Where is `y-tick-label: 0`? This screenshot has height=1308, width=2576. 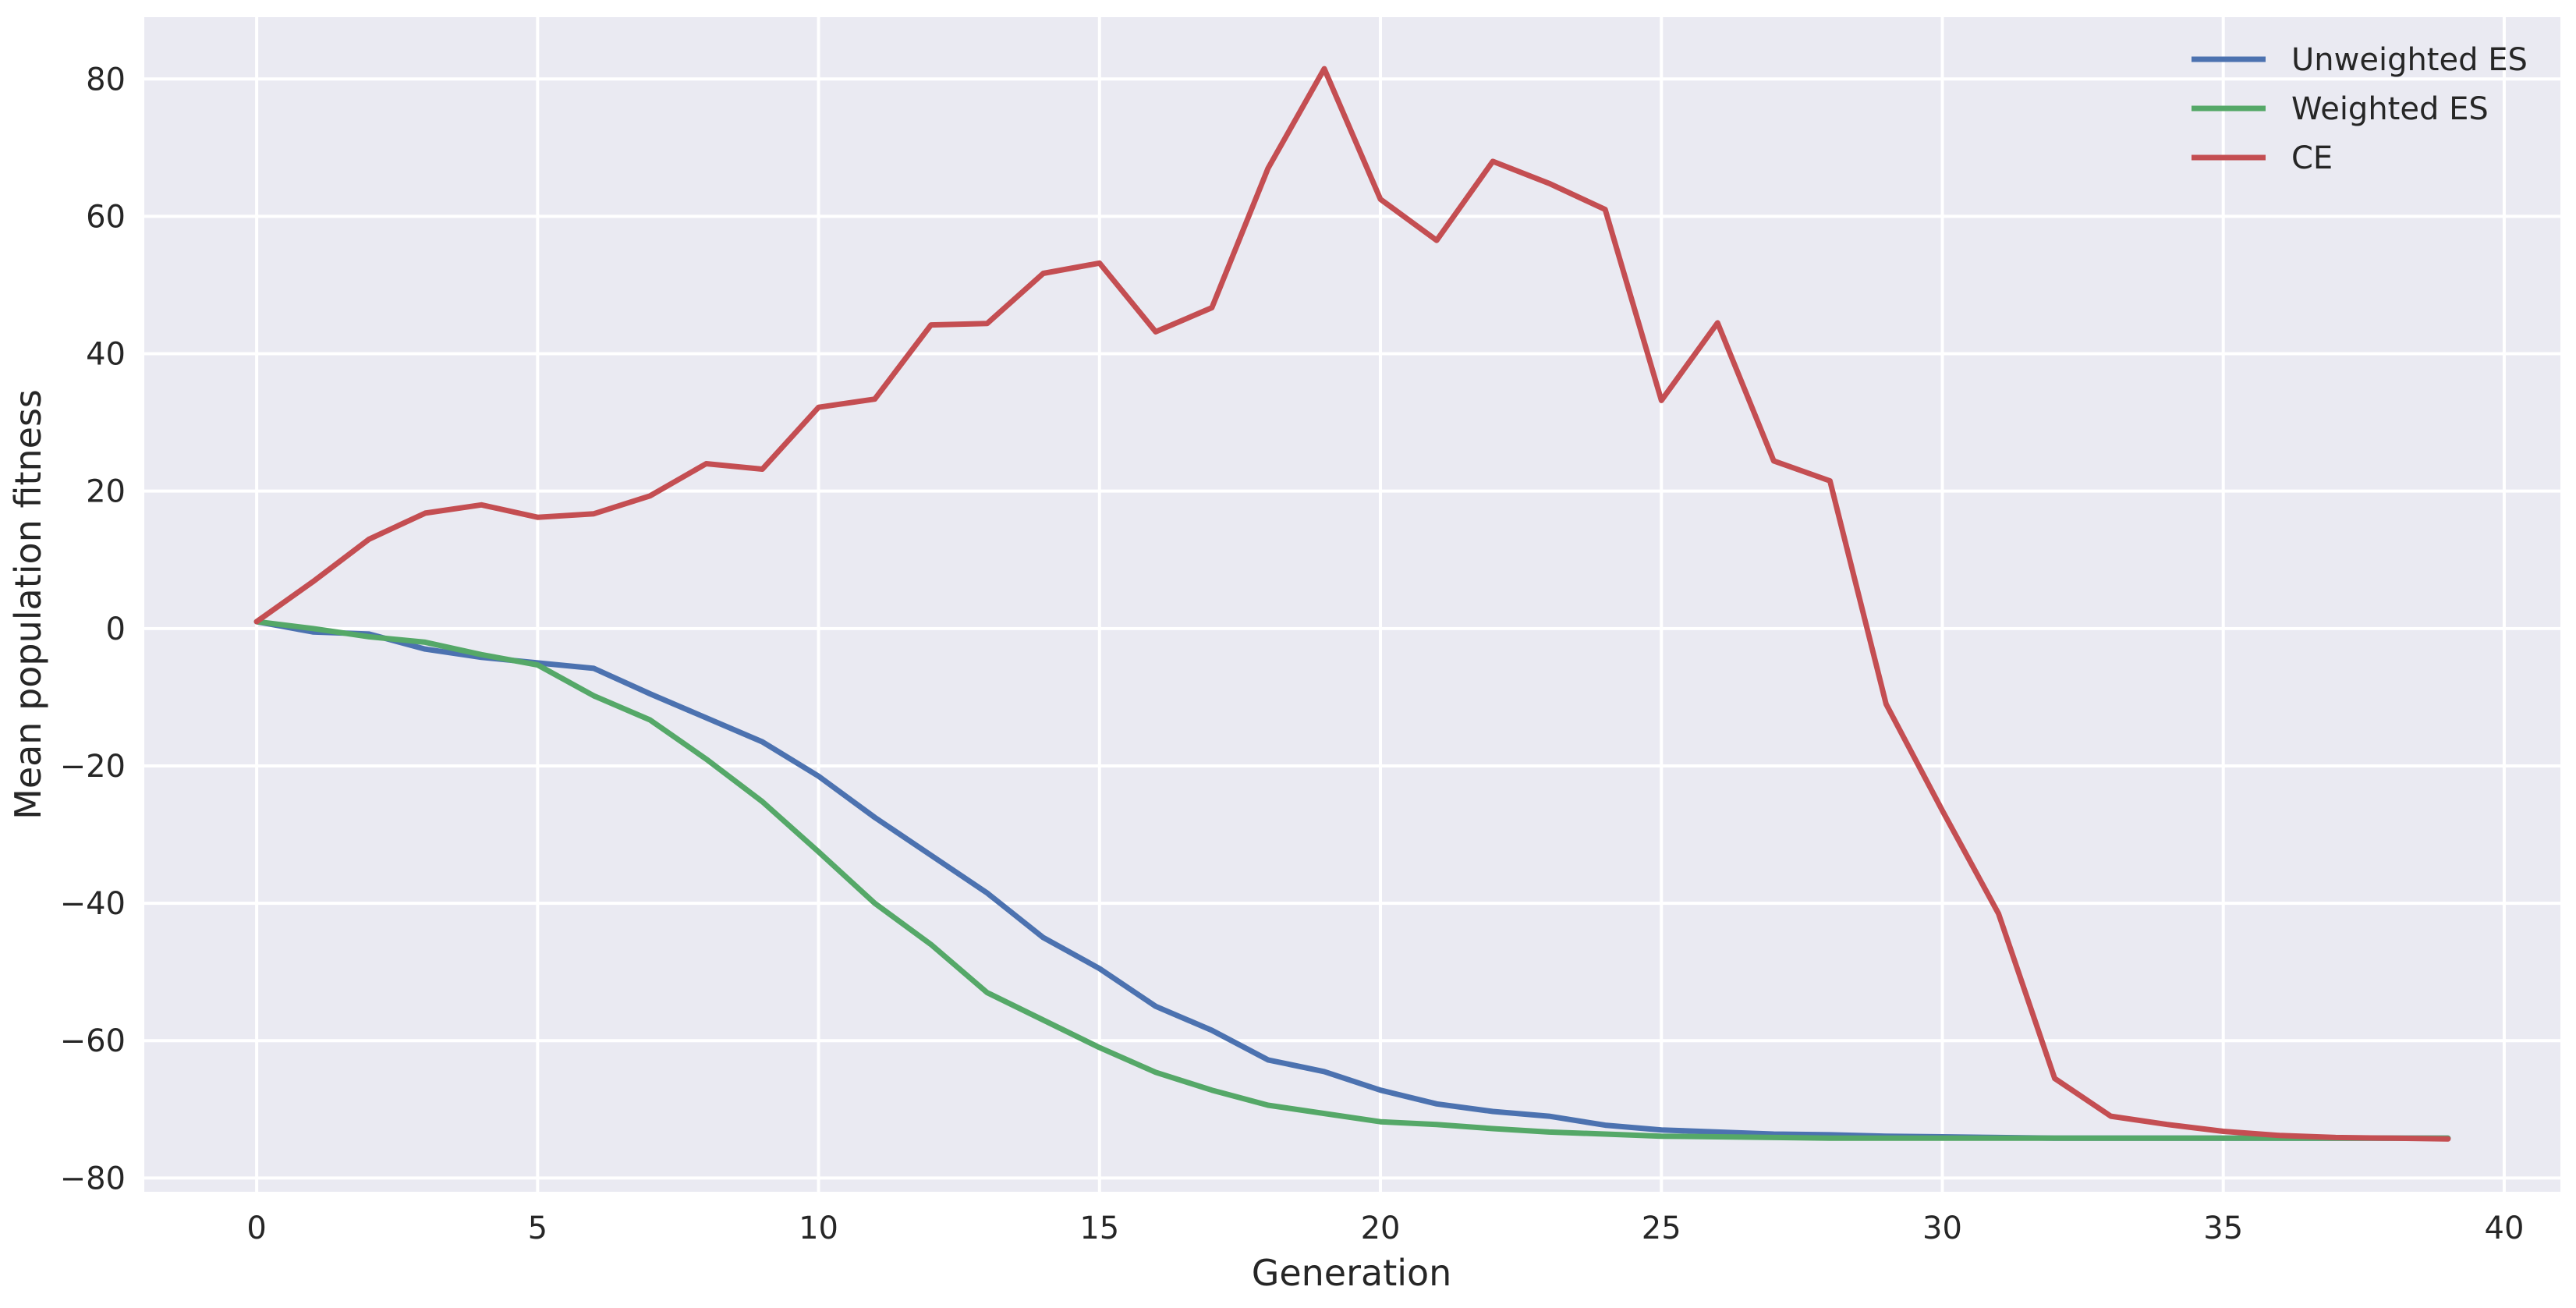 y-tick-label: 0 is located at coordinates (116, 629).